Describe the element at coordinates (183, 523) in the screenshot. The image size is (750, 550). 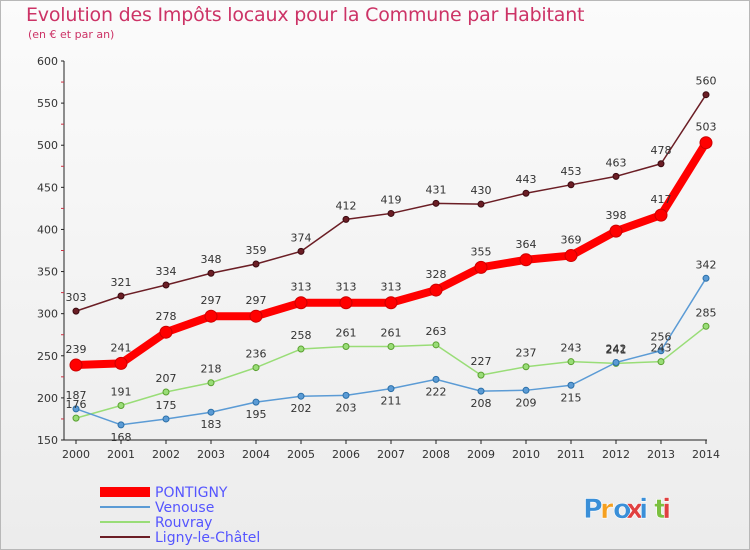
I see `legend-label-rouvray: Rouvray` at that location.